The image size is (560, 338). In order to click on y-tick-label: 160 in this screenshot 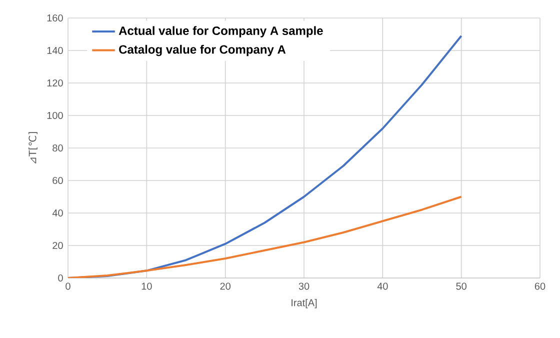, I will do `click(55, 18)`.